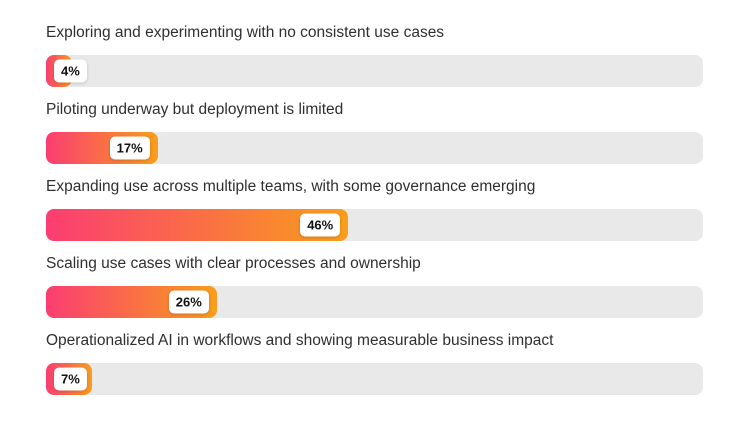 This screenshot has height=422, width=750. I want to click on value-badge: 17%, so click(129, 148).